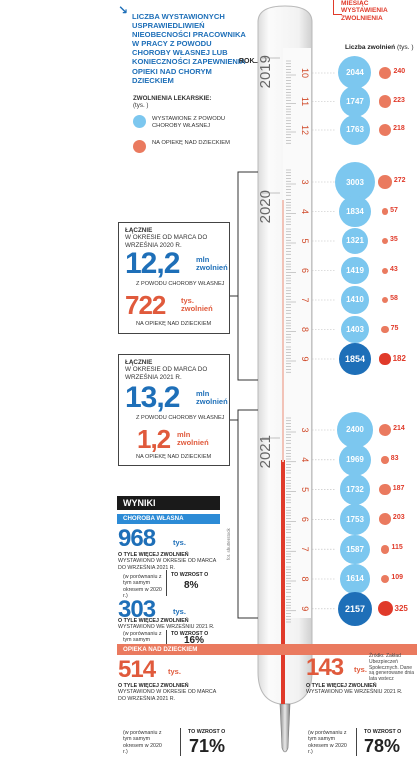  What do you see at coordinates (305, 130) in the screenshot?
I see `month-label-2019-12: 12` at bounding box center [305, 130].